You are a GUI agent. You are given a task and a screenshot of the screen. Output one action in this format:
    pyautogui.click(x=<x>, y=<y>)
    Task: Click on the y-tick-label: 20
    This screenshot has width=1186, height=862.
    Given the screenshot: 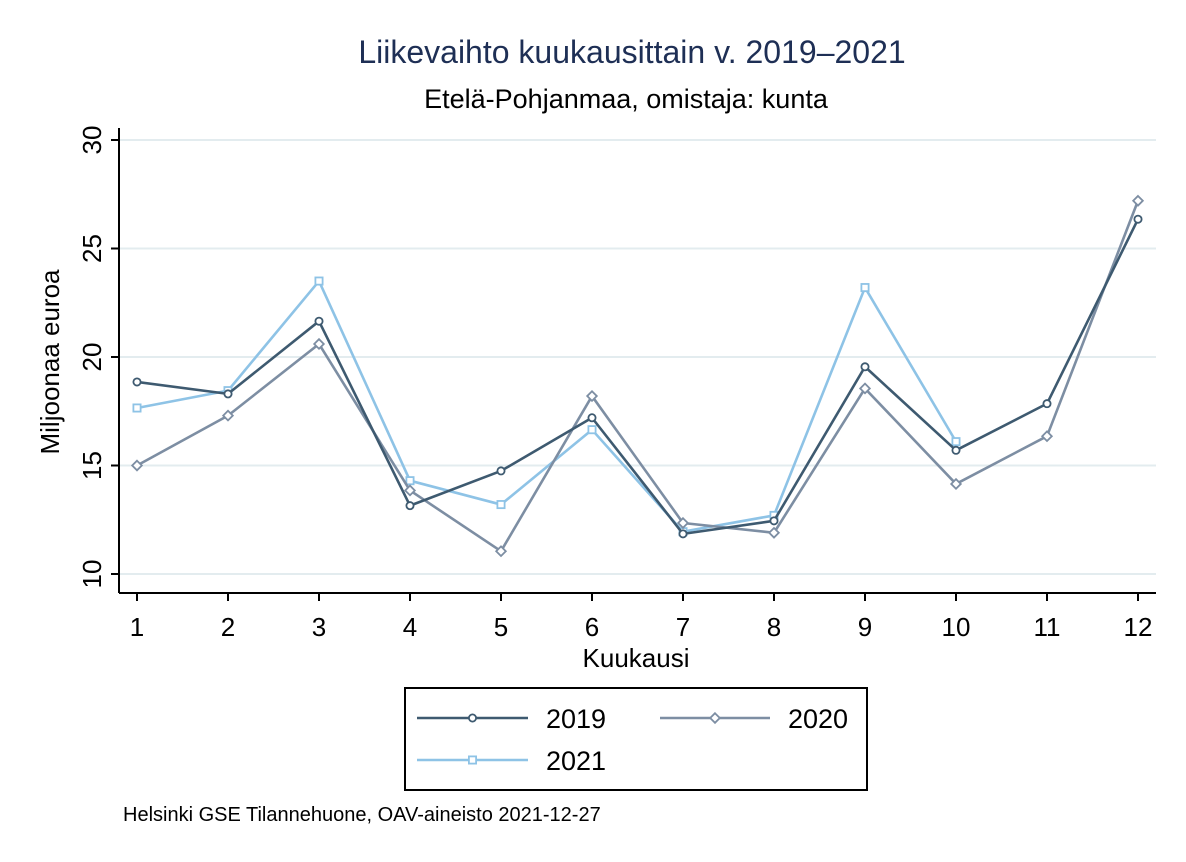 What is the action you would take?
    pyautogui.click(x=92, y=357)
    